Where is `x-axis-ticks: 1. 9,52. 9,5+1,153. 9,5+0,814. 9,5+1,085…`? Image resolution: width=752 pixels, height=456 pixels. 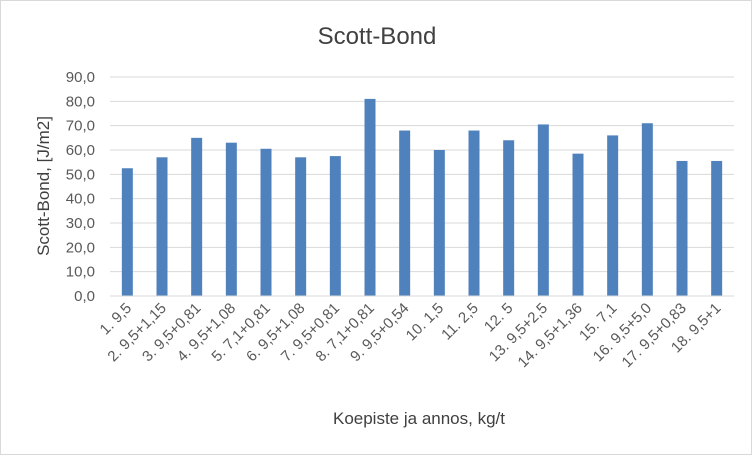 x-axis-ticks: 1. 9,52. 9,5+1,153. 9,5+0,814. 9,5+1,085… is located at coordinates (411, 335).